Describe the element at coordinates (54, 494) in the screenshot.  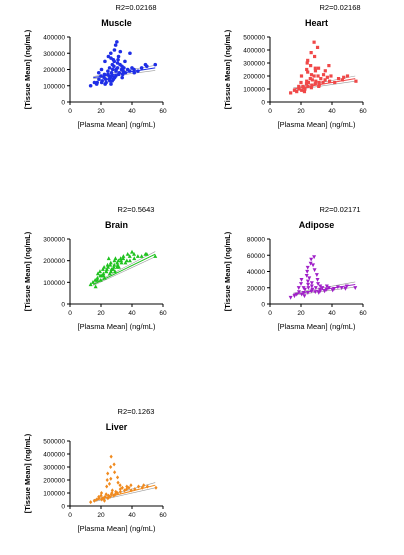
I see `y-tick-label: 100000` at that location.